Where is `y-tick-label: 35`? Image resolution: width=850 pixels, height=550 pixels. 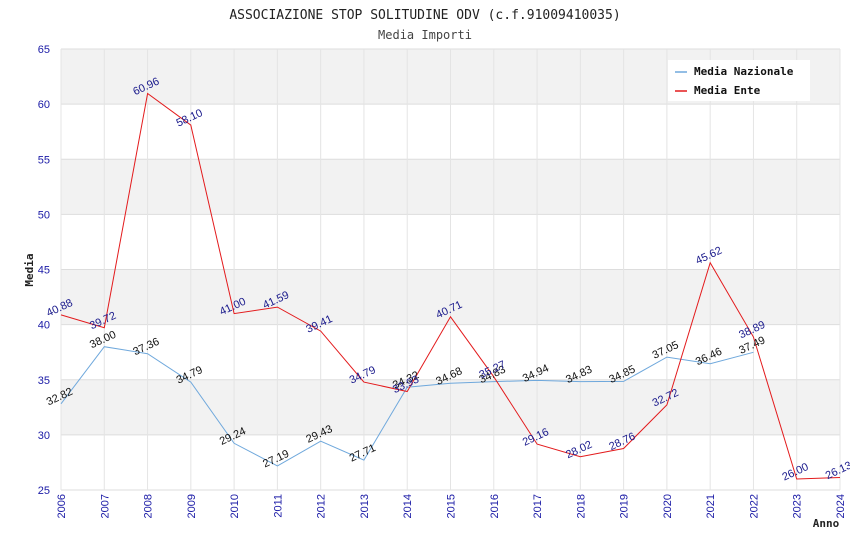 y-tick-label: 35 is located at coordinates (44, 381).